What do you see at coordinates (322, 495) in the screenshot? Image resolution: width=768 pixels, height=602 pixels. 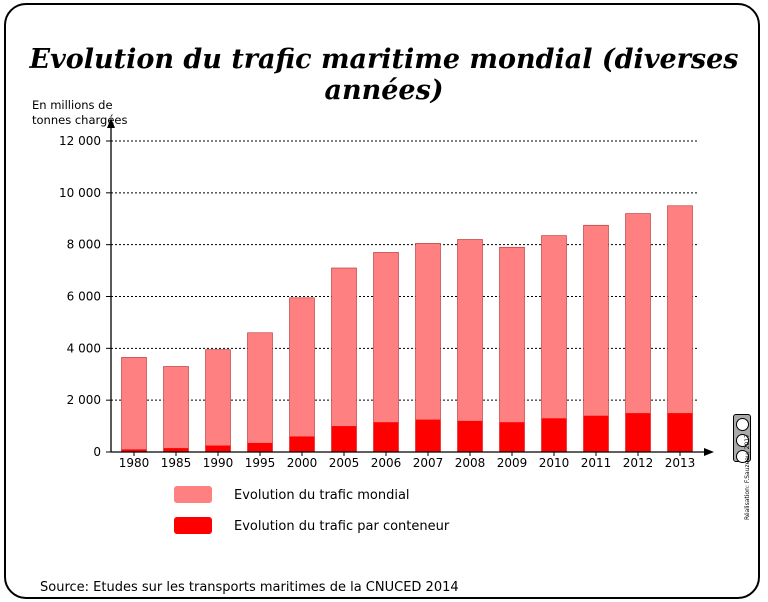 I see `legend-label-1: Evolution du trafic mondial` at bounding box center [322, 495].